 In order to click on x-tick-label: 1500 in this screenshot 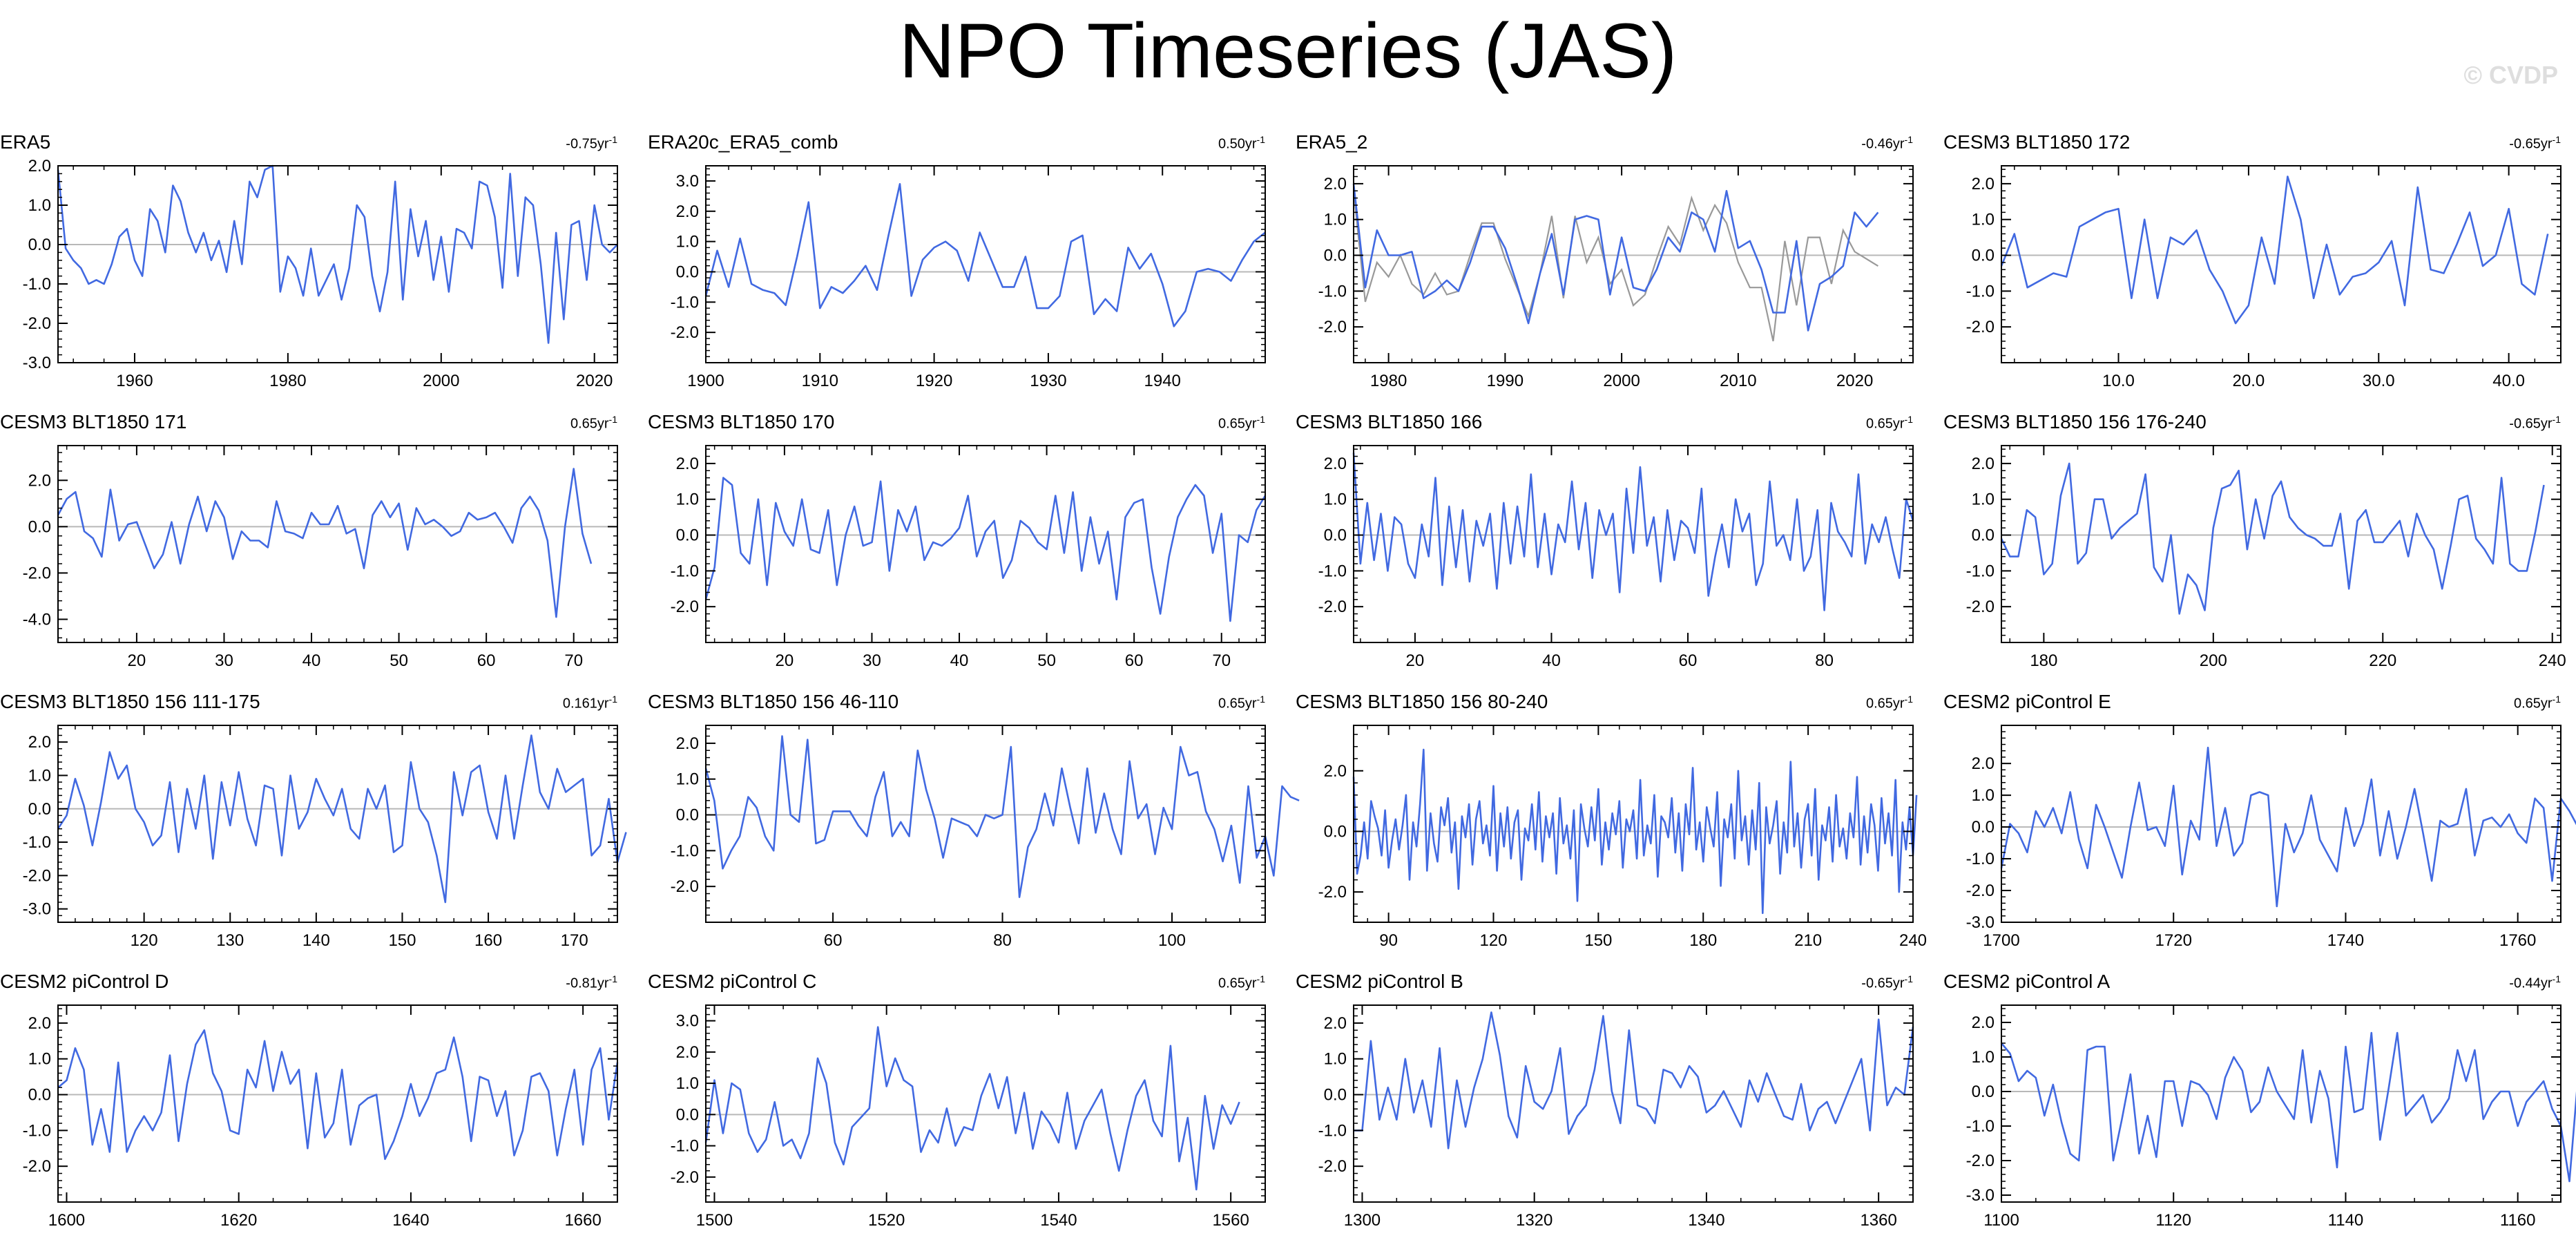, I will do `click(714, 1220)`.